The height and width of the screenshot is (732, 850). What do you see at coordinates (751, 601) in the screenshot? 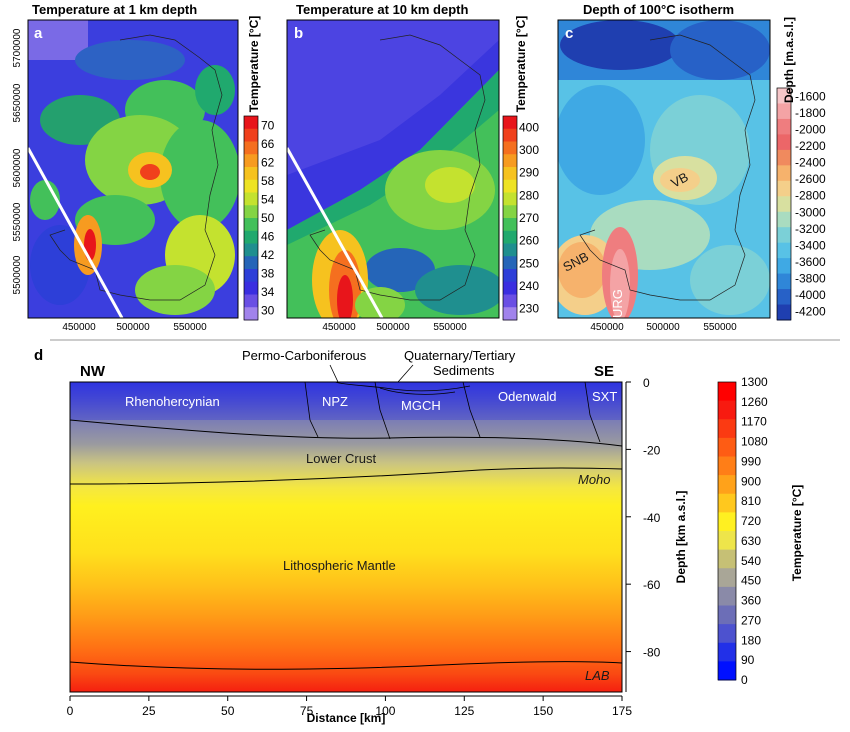
I see `colorbar-tick-label: 360` at bounding box center [751, 601].